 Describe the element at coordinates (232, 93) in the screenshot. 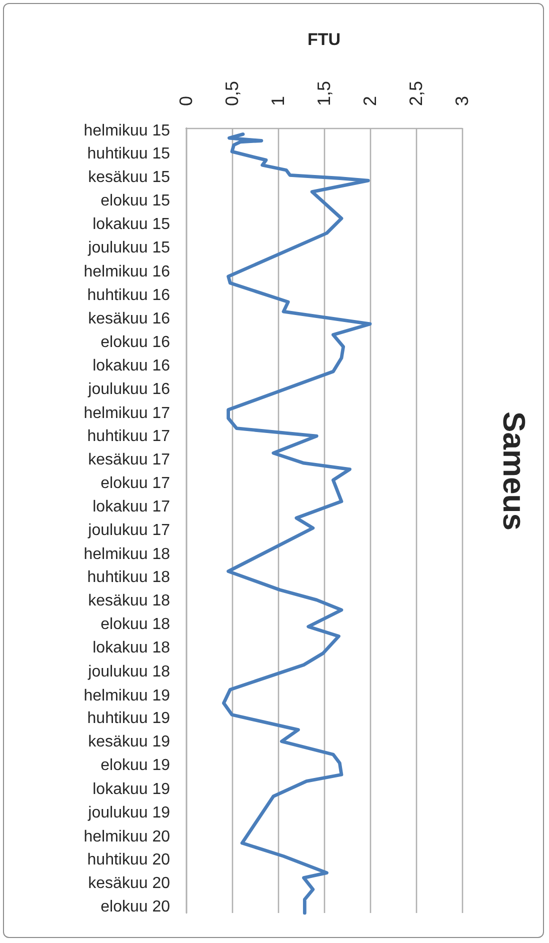

I see `x-tick-label: 0,5` at that location.